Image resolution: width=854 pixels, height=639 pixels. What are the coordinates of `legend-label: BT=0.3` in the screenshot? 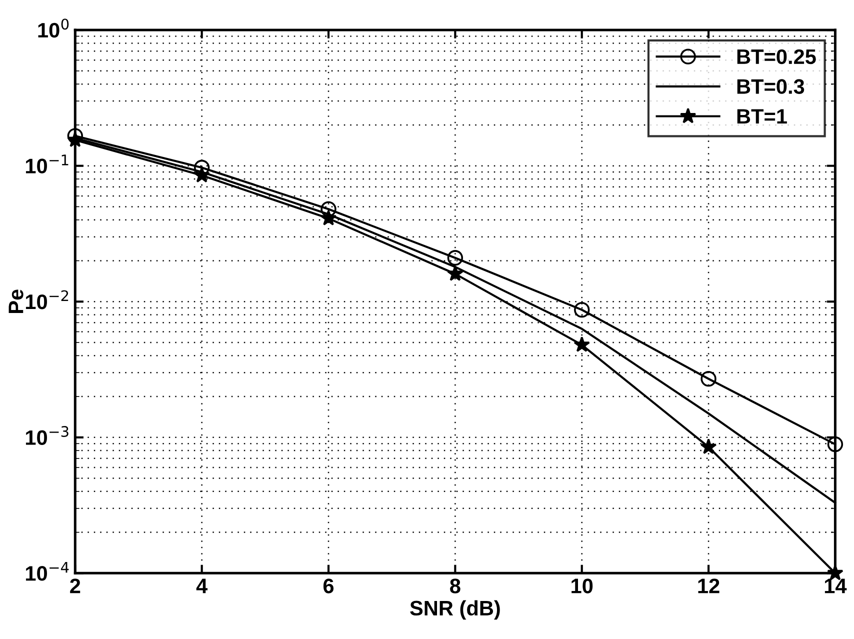 It's located at (770, 86).